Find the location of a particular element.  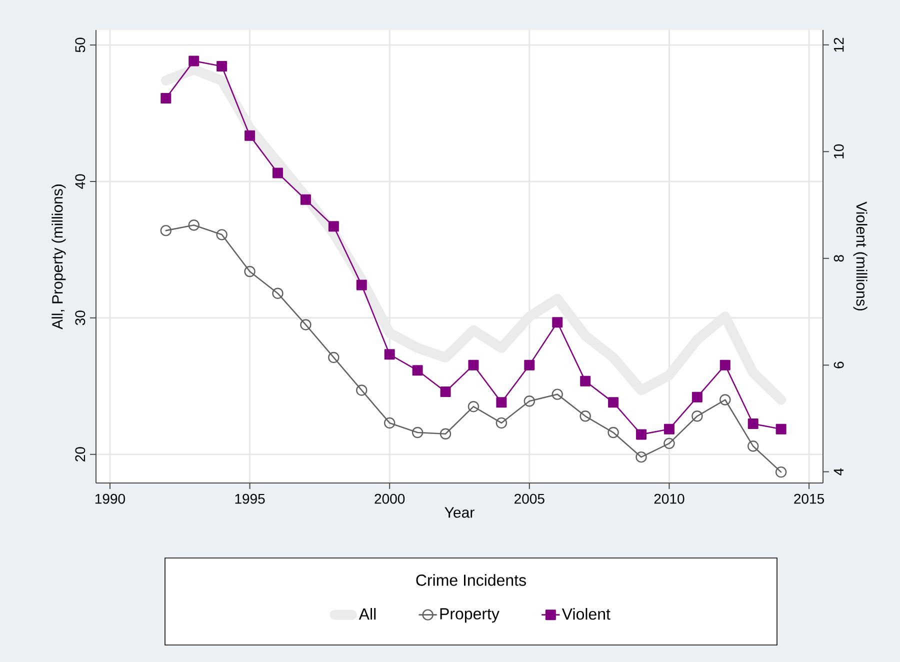

y2-tick-label: 12 is located at coordinates (839, 45).